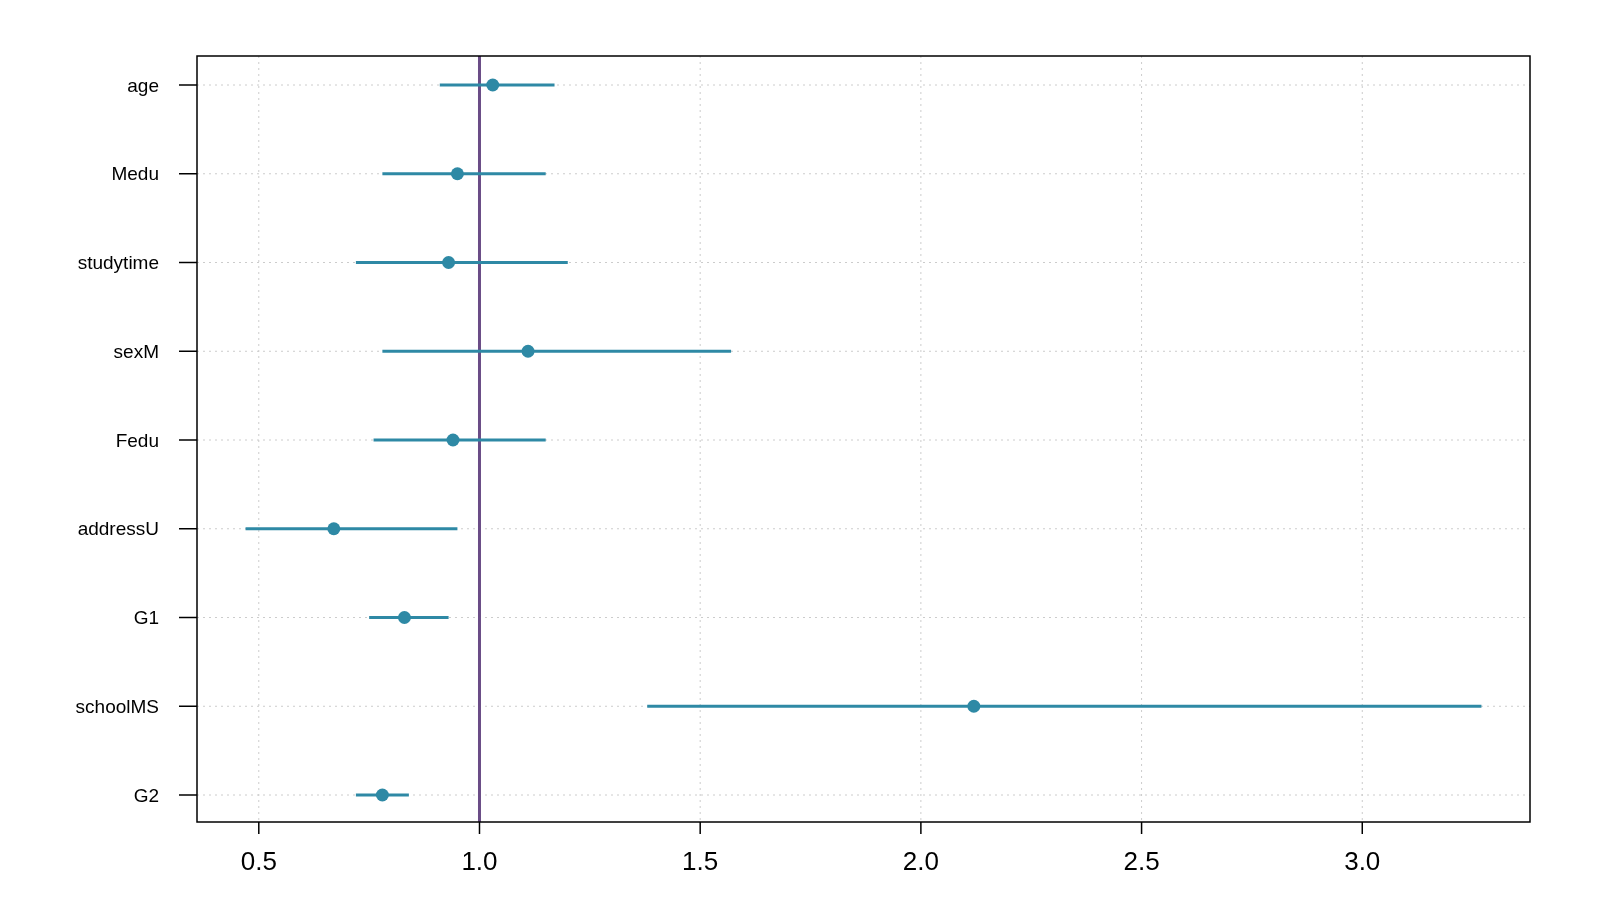  Describe the element at coordinates (135, 174) in the screenshot. I see `y-tick-label: Medu` at that location.